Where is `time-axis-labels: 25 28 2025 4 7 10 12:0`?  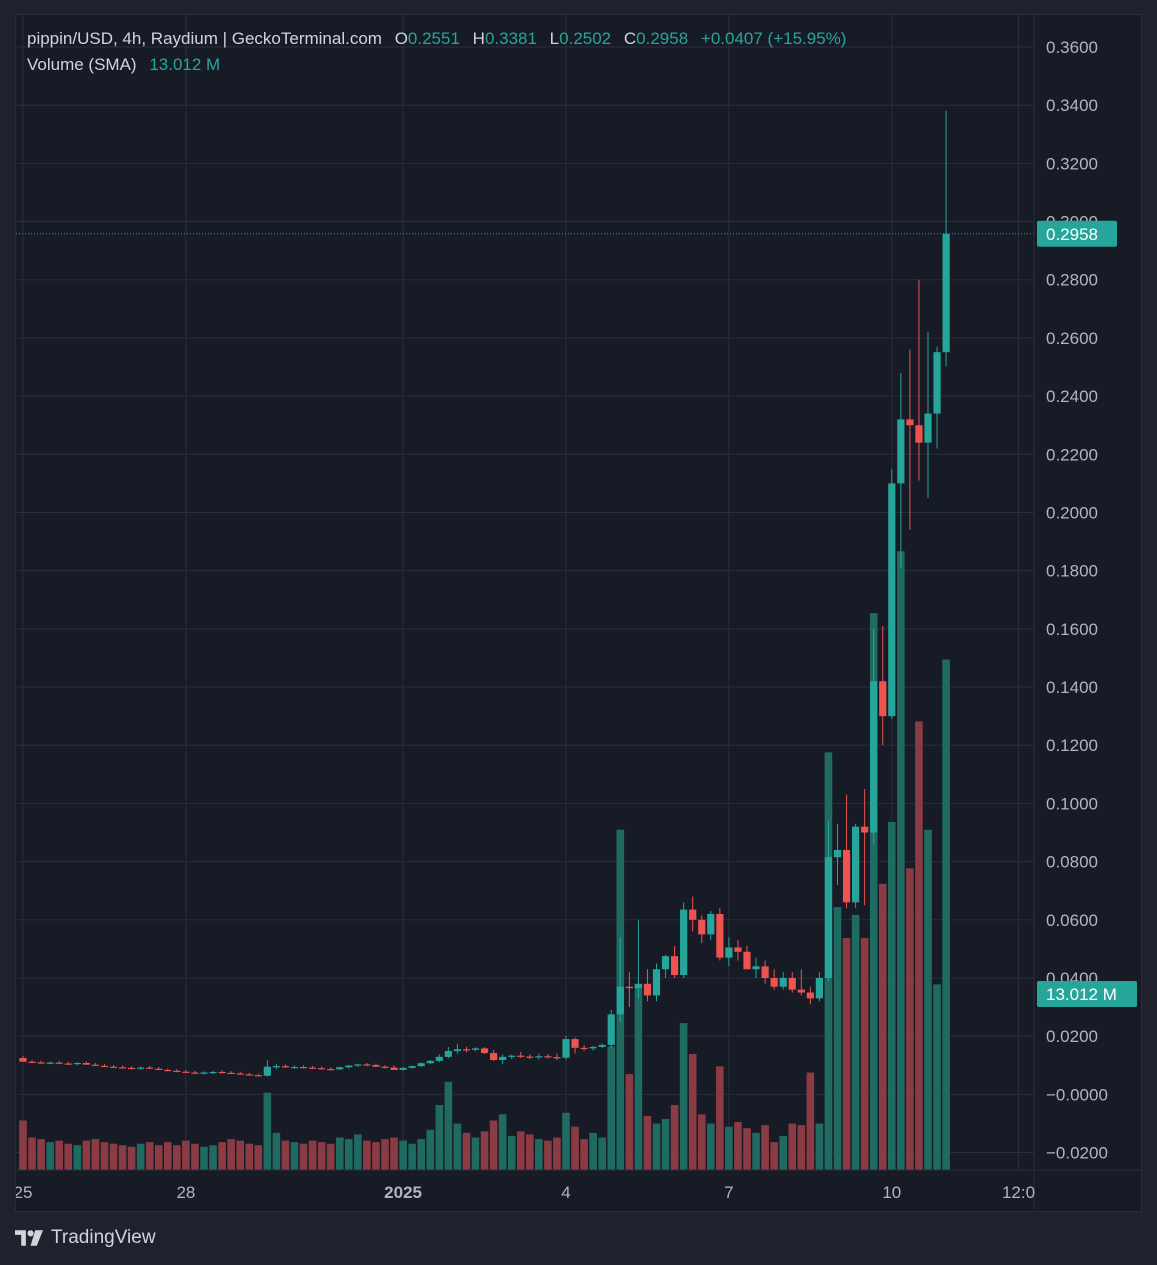
time-axis-labels: 25 28 2025 4 7 10 12:0 is located at coordinates (525, 1192).